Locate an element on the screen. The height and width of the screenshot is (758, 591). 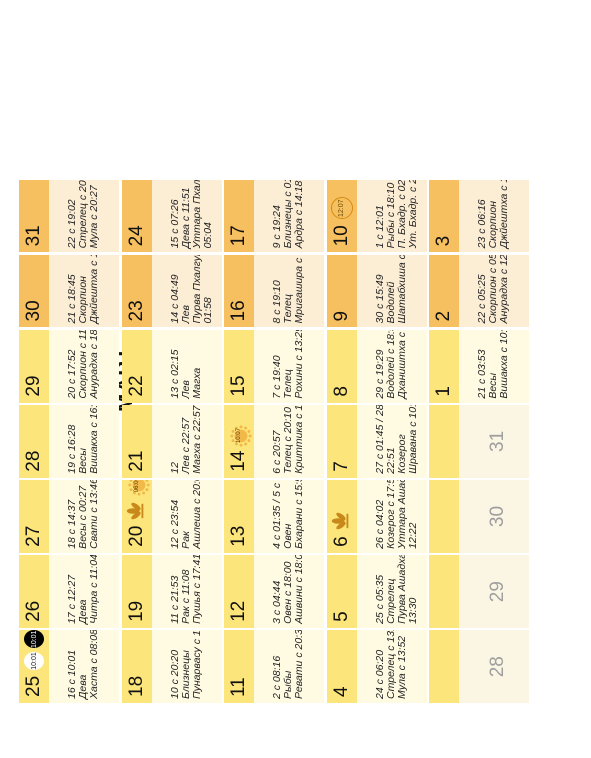
day-cell: 17 9 с 19:24 Близнецы с 01:52 Ардра с 14:18 is located at coordinates (274, 216).